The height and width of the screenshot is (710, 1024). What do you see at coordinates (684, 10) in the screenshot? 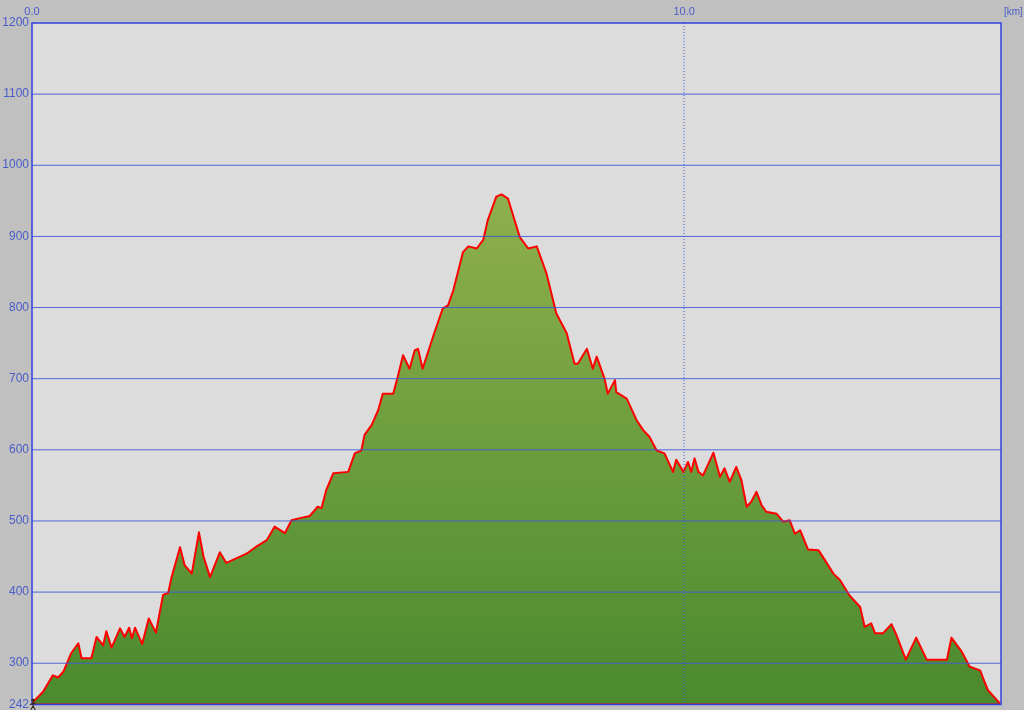
I see `x-tick-label: 10.0` at bounding box center [684, 10].